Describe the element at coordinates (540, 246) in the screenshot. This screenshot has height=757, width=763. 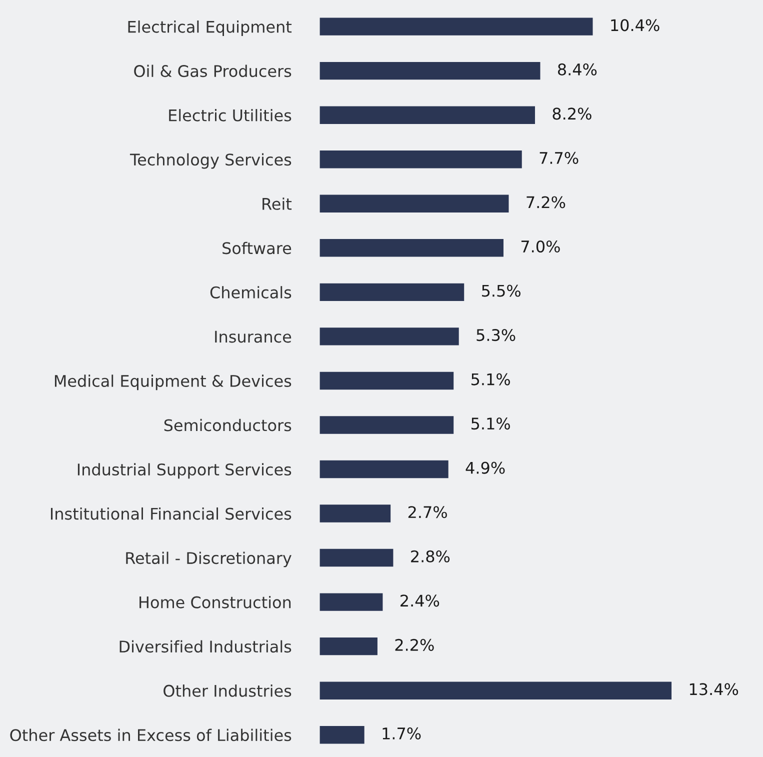
I see `data-label: 7.0%` at that location.